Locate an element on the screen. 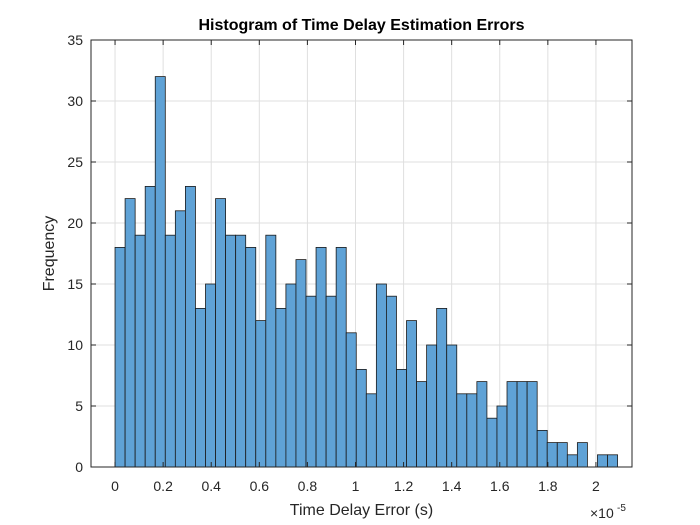 This screenshot has height=525, width=700. y-tick-label: 20 is located at coordinates (75, 223).